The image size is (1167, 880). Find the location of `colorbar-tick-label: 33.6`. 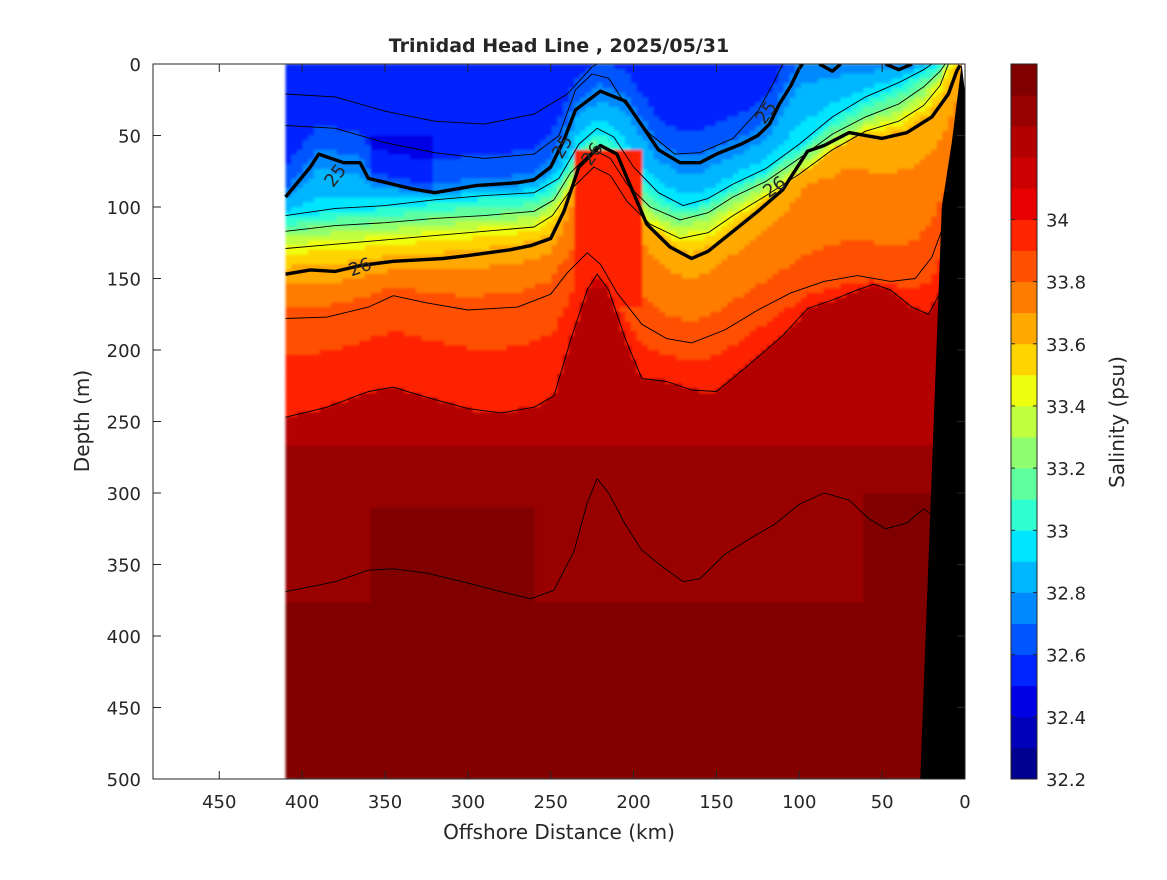

colorbar-tick-label: 33.6 is located at coordinates (1066, 345).